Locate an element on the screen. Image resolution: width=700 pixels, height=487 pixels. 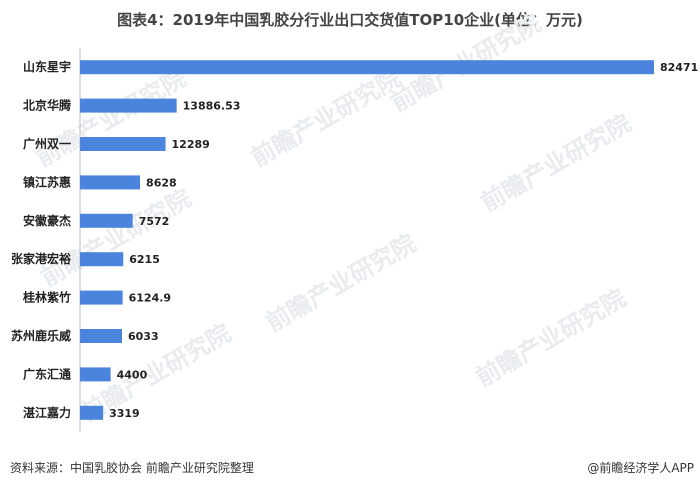
category-label: 苏州鹿乐威 is located at coordinates (41, 335).